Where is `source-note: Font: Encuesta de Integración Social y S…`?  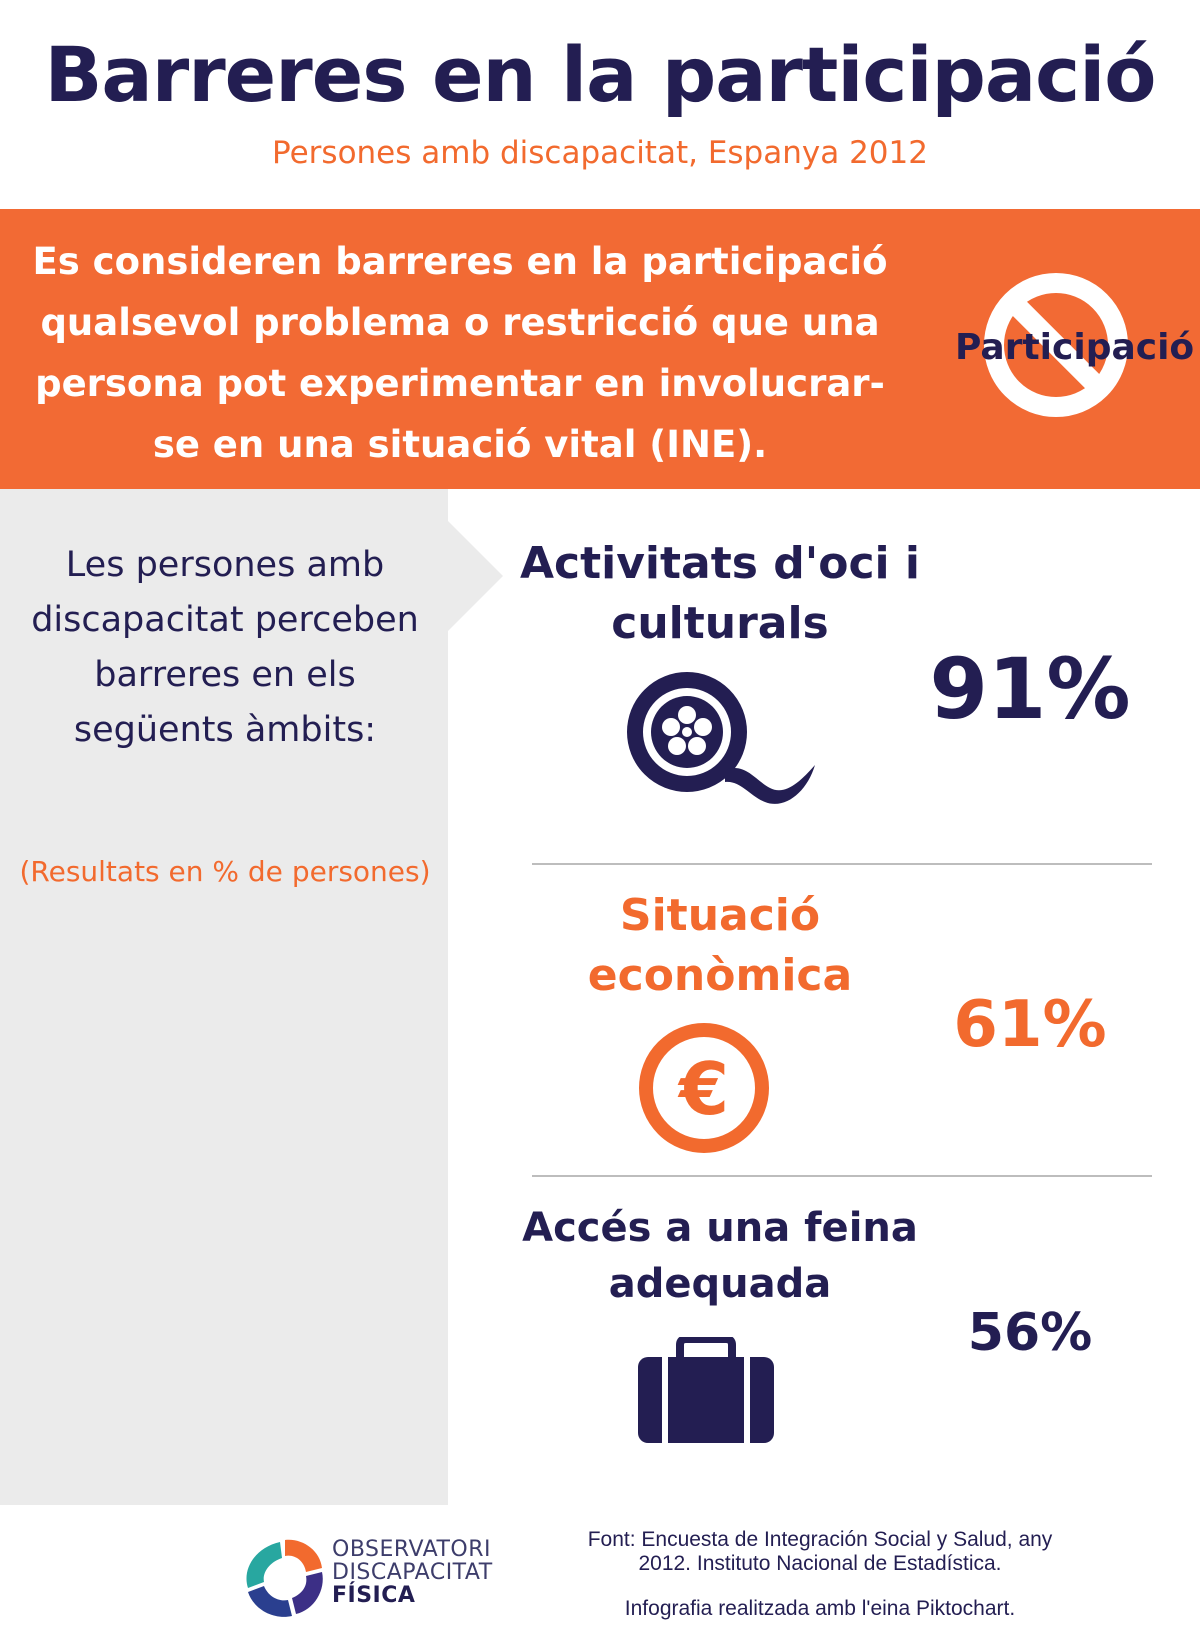
source-note: Font: Encuesta de Integración Social y S… is located at coordinates (820, 1551).